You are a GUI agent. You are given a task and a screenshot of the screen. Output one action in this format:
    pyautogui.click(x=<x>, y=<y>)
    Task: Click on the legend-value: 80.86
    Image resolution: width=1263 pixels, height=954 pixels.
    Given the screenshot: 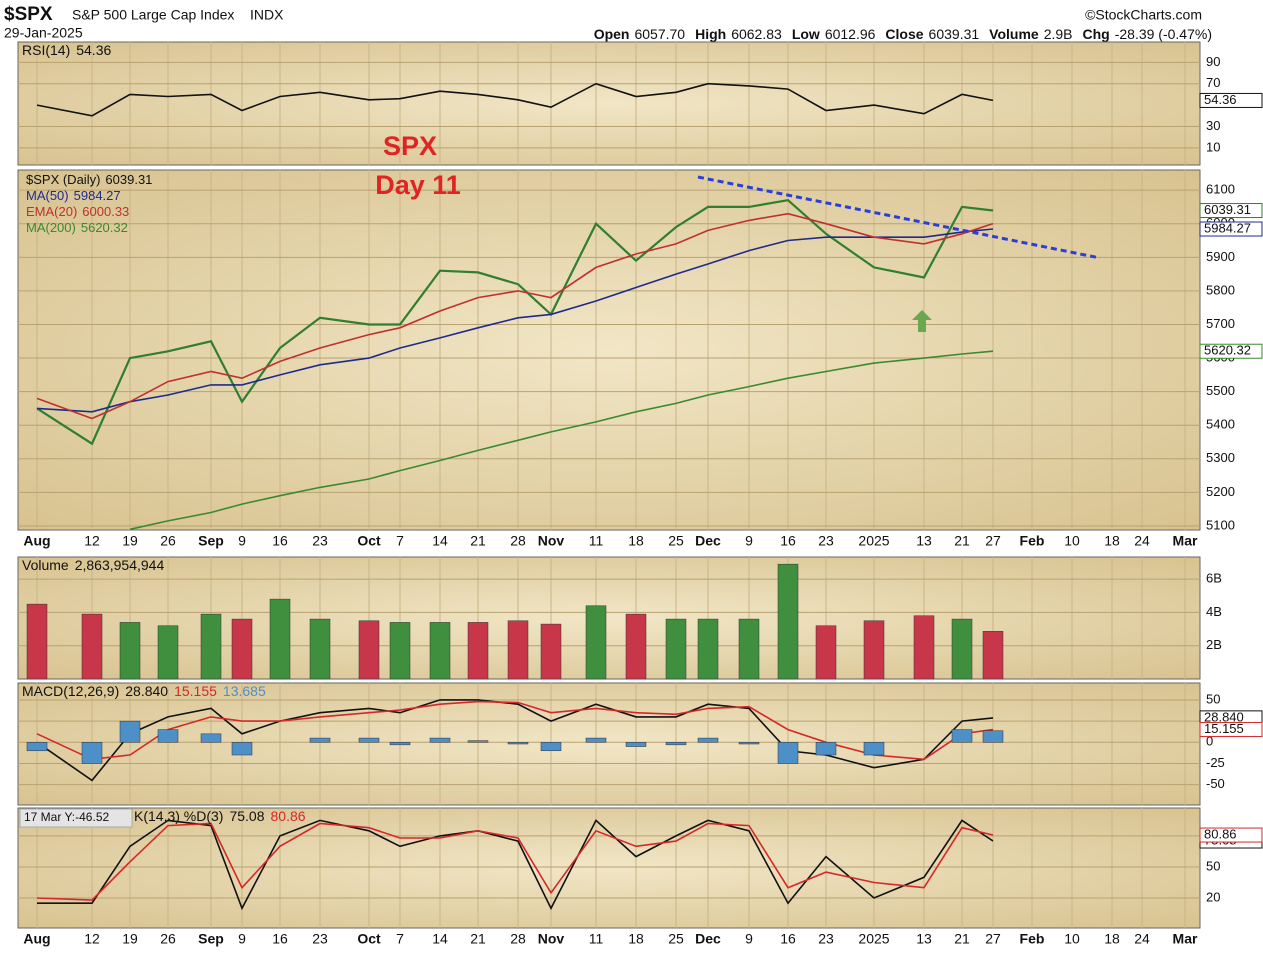 What is the action you would take?
    pyautogui.click(x=288, y=816)
    